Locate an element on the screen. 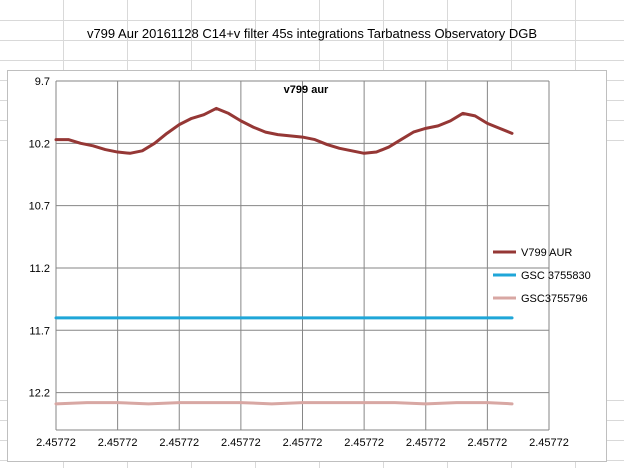 The image size is (624, 468). chart-title: v799 aur is located at coordinates (306, 90).